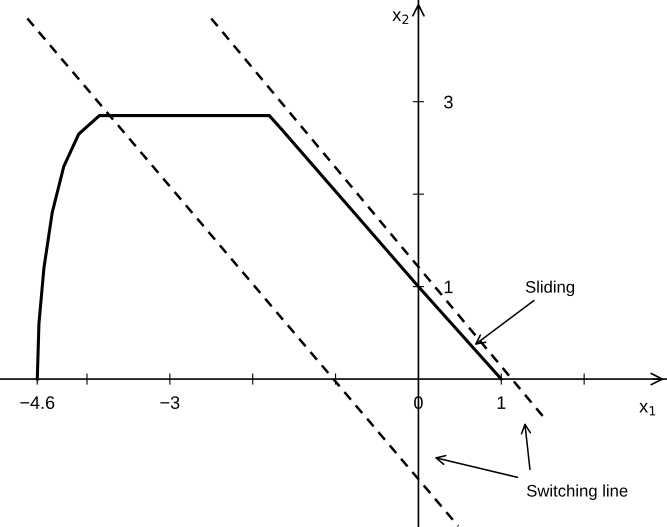  Describe the element at coordinates (647, 409) in the screenshot. I see `x-axis-title: x$_{1}$` at that location.